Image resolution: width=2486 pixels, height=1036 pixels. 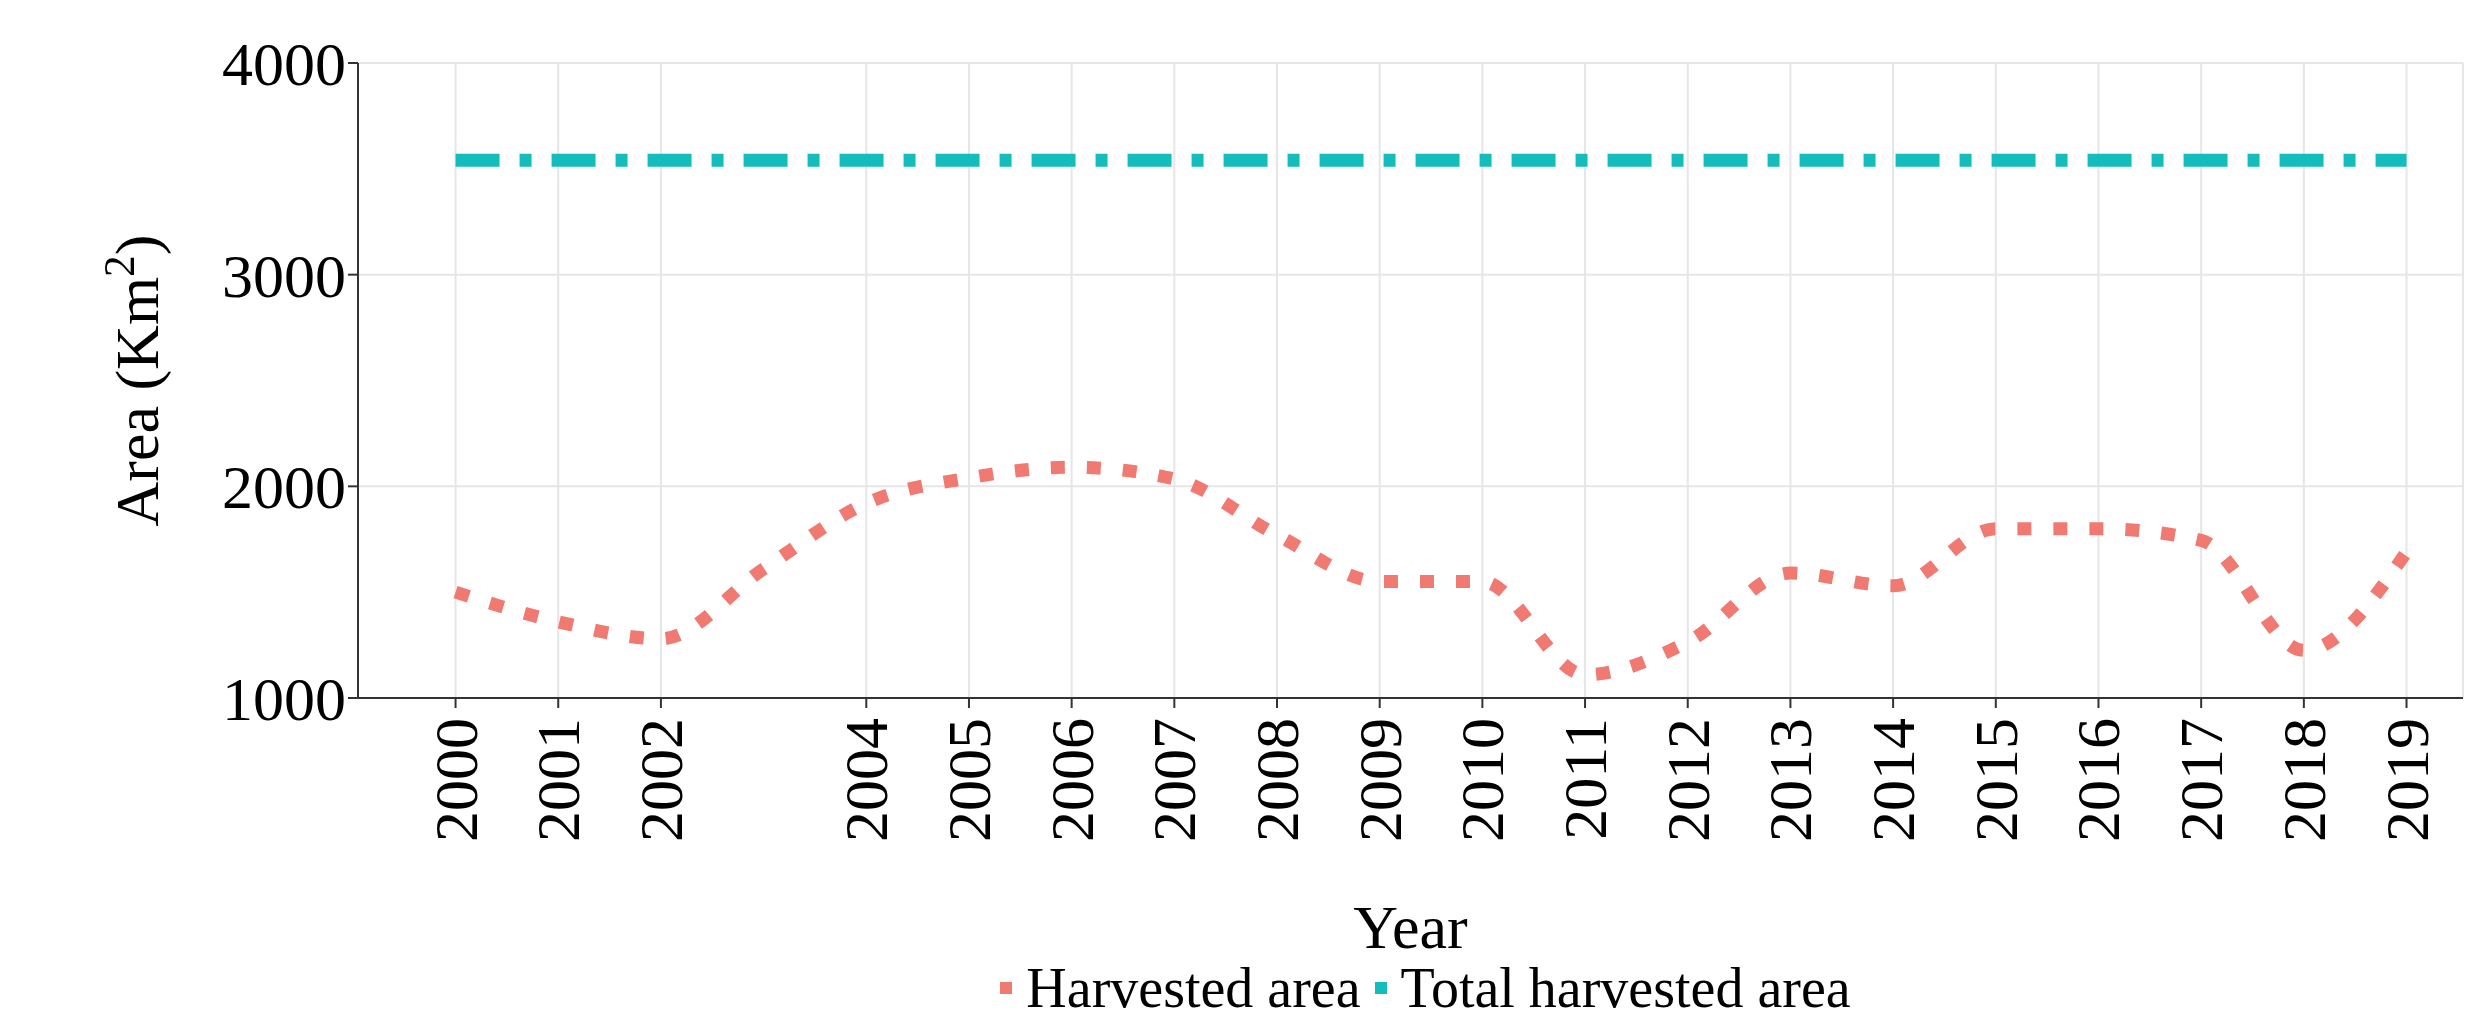 What do you see at coordinates (2406, 780) in the screenshot?
I see `x-tick-label: 2019` at bounding box center [2406, 780].